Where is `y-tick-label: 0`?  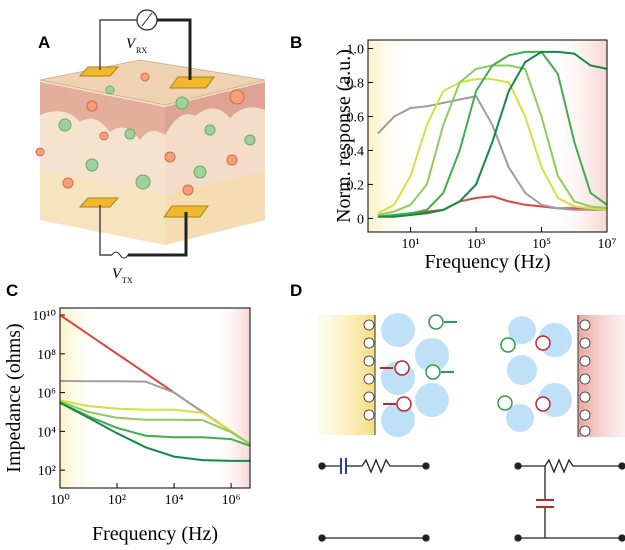
y-tick-label: 0 is located at coordinates (360, 219).